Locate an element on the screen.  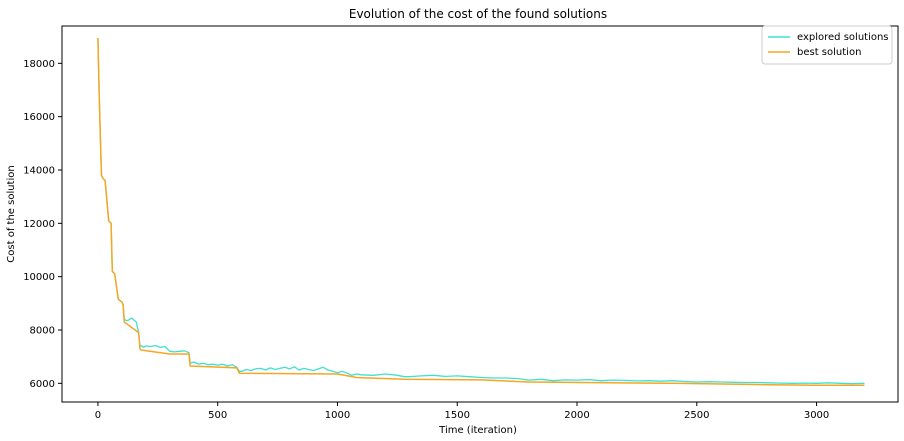
legend-box is located at coordinates (827, 45).